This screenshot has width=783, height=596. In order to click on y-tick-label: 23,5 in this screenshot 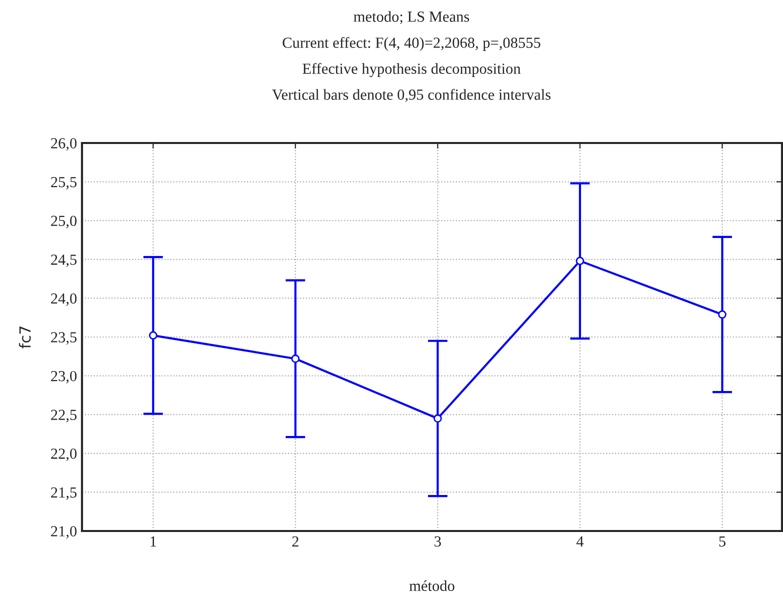, I will do `click(64, 338)`.